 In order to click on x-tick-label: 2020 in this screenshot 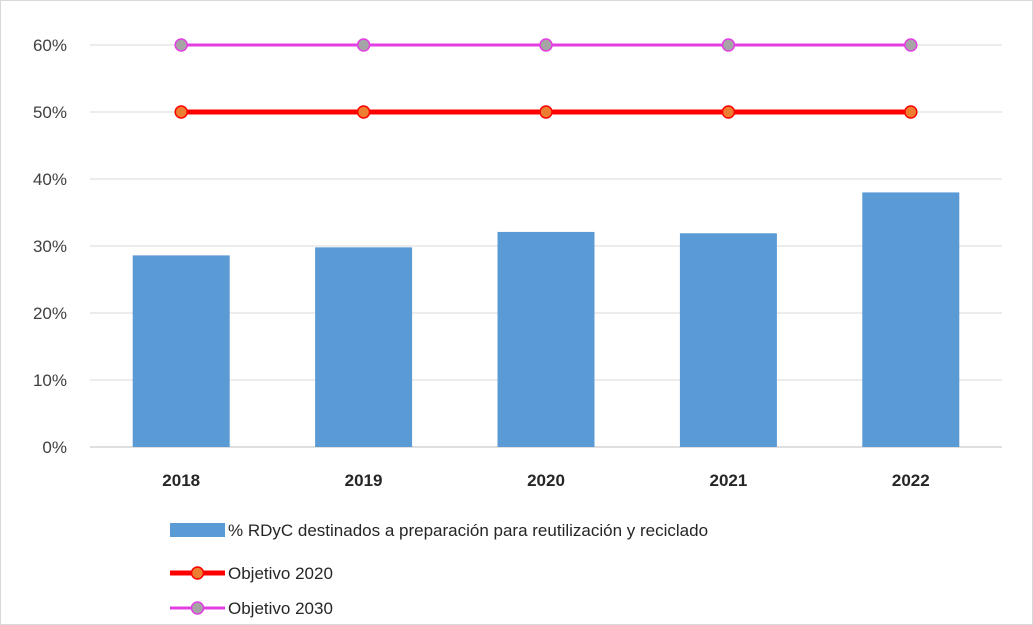, I will do `click(546, 480)`.